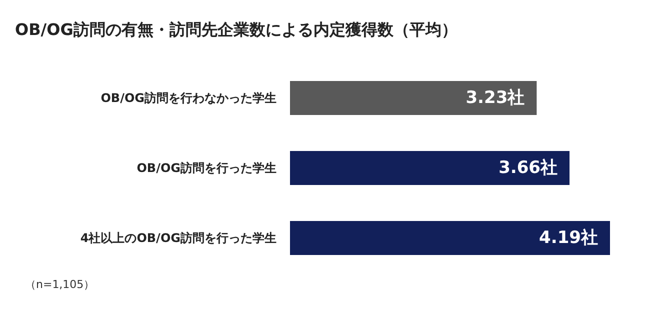 This screenshot has width=650, height=330. What do you see at coordinates (568, 238) in the screenshot?
I see `data-label: 4.19社` at bounding box center [568, 238].